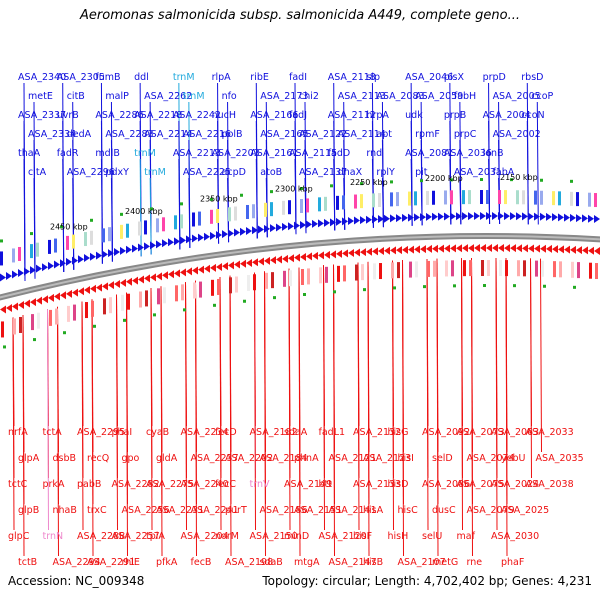  Describe the element at coordinates (384, 134) in the screenshot. I see `gene-label-apt: apt` at that location.